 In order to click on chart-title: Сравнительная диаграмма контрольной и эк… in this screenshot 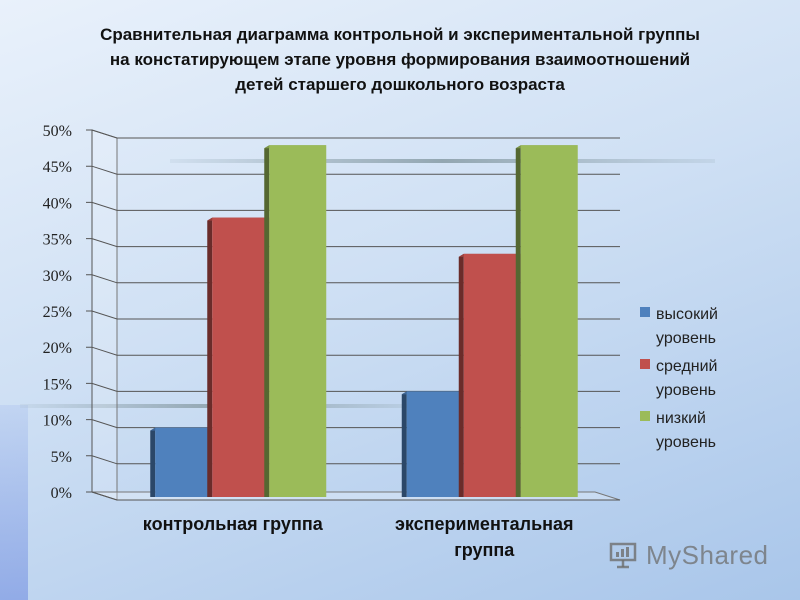, I will do `click(400, 59)`.